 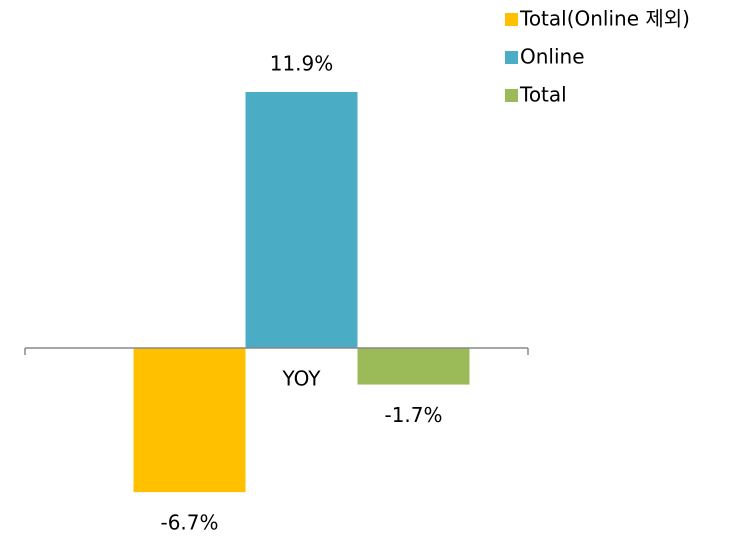 What do you see at coordinates (604, 19) in the screenshot?
I see `legend-label: Total(Online 제외)` at bounding box center [604, 19].